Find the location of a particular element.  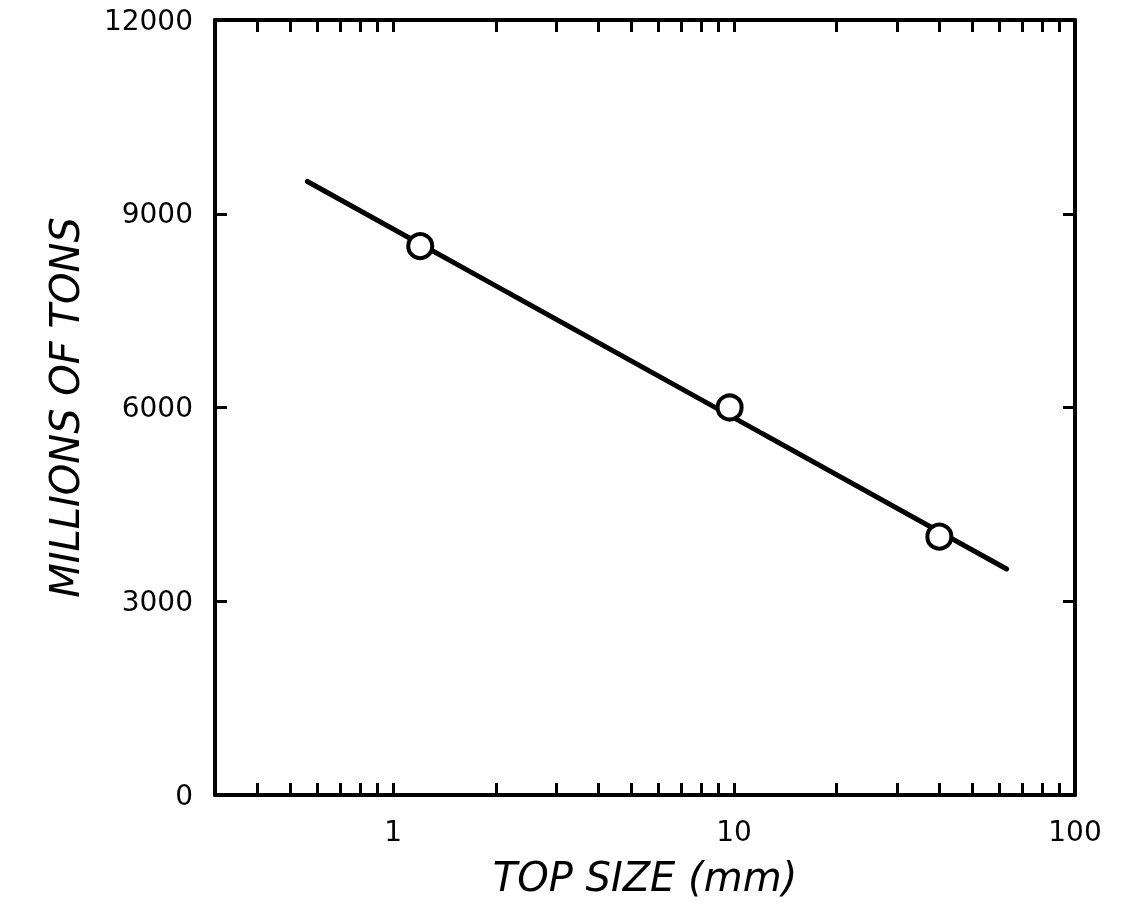

x-axis-title: TOP SIZE (mm) is located at coordinates (645, 877).